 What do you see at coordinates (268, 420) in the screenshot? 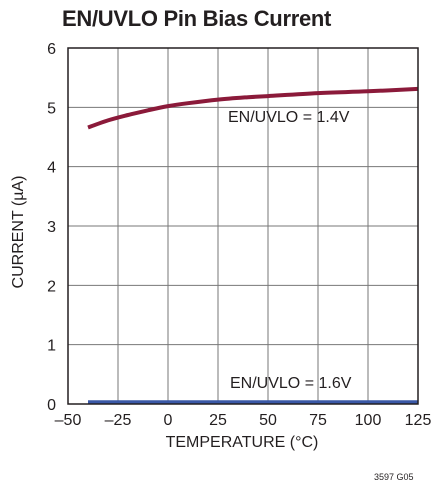
I see `x-tick-label: 50` at bounding box center [268, 420].